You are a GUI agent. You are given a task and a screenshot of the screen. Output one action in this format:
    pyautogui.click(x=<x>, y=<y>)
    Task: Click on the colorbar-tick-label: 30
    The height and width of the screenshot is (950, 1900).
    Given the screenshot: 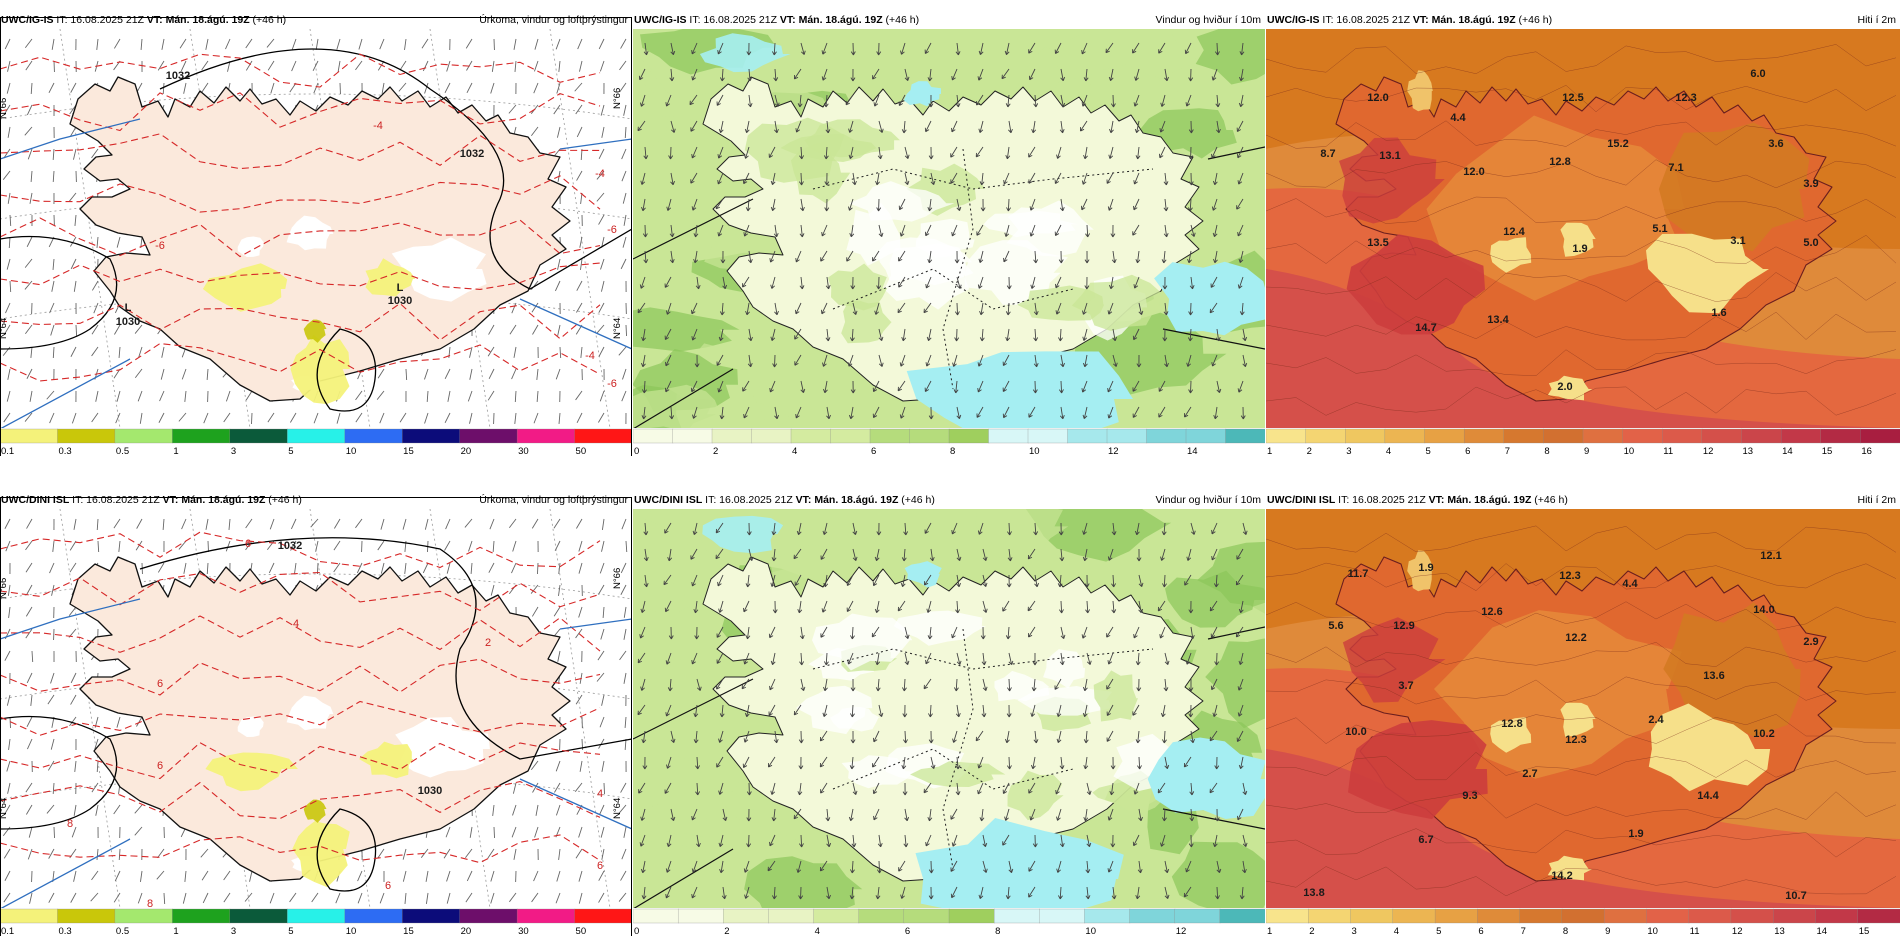 What is the action you would take?
    pyautogui.click(x=523, y=931)
    